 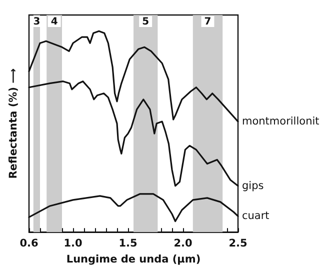 I want to click on series-label: cuart, so click(x=256, y=216).